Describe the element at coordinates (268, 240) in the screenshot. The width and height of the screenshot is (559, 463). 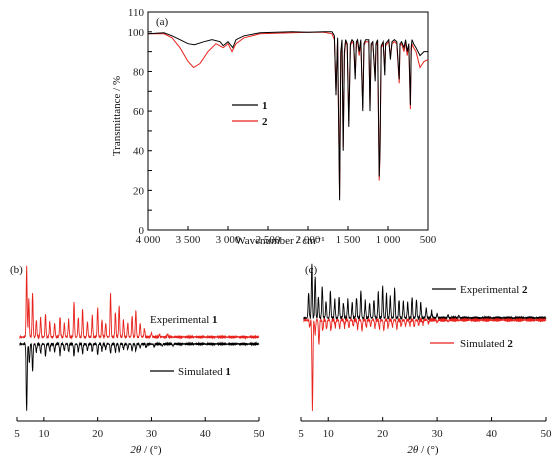
I see `x-tick-label: 2 500` at that location.